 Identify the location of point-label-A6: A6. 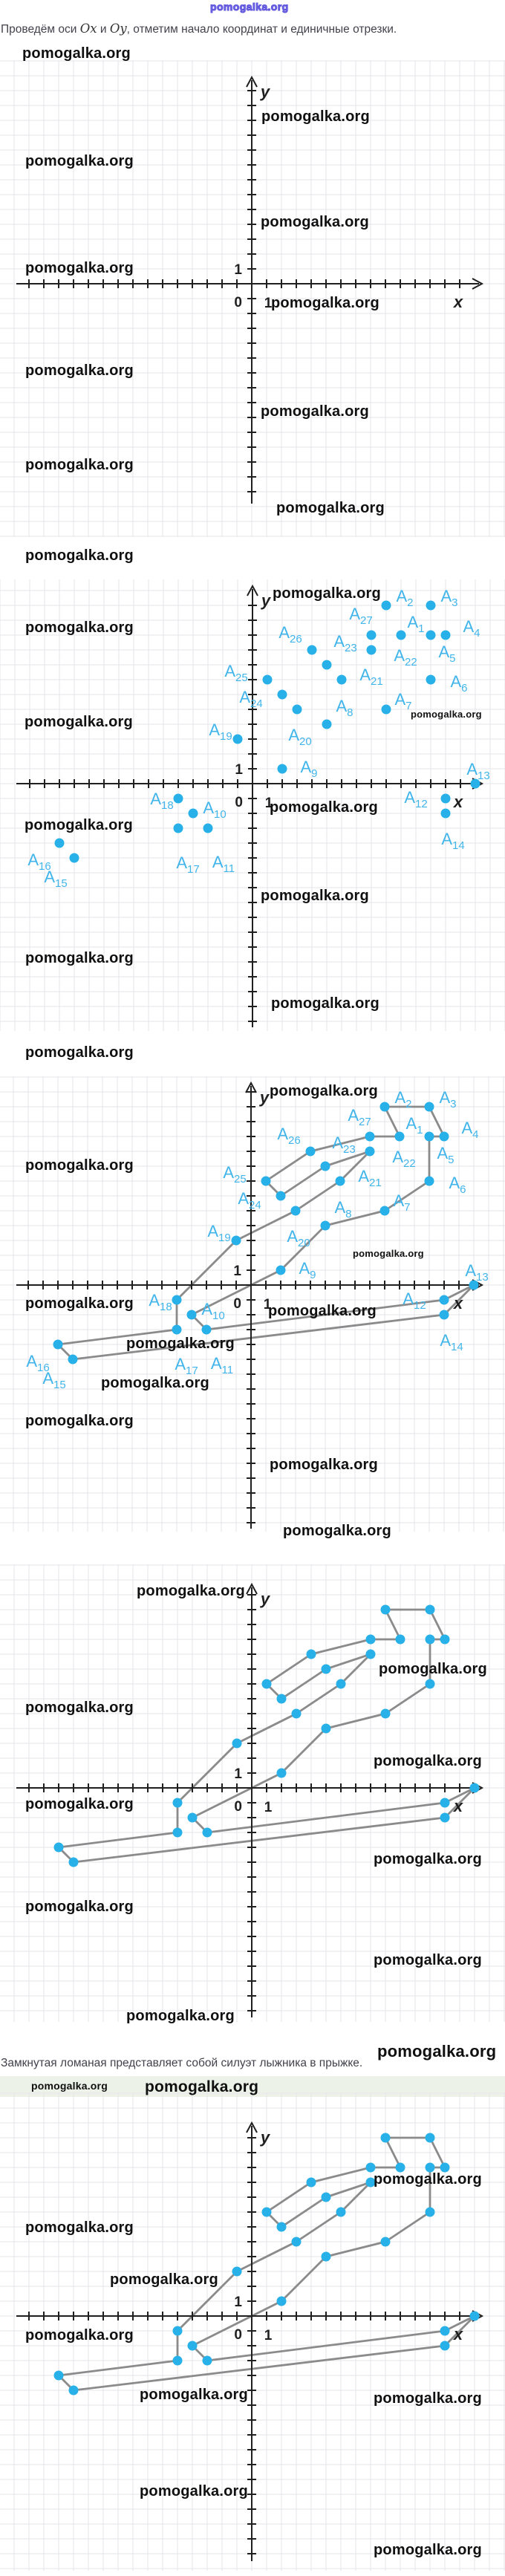
(459, 683).